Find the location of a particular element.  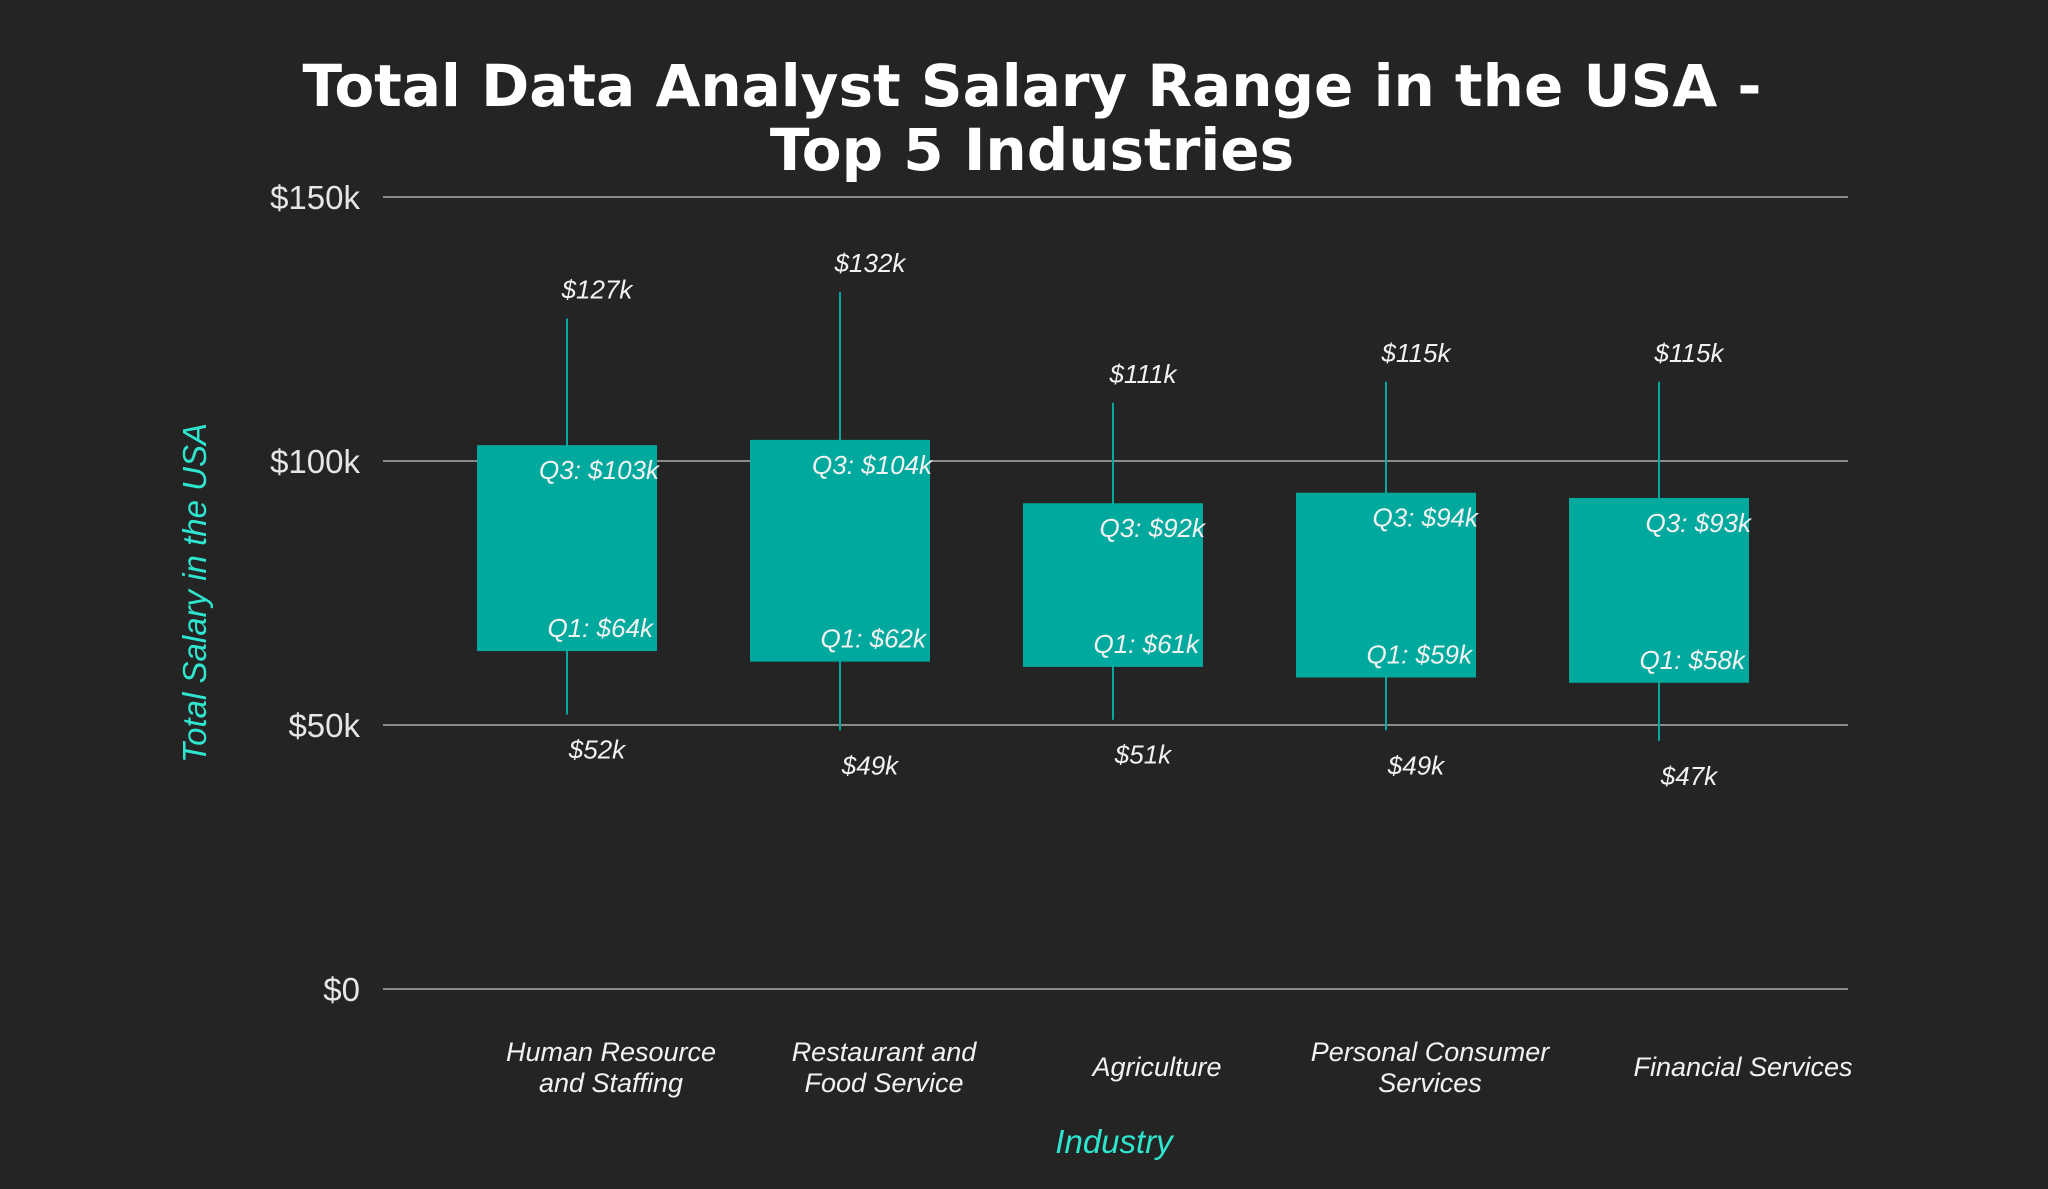

min-label: $47k is located at coordinates (1689, 776).